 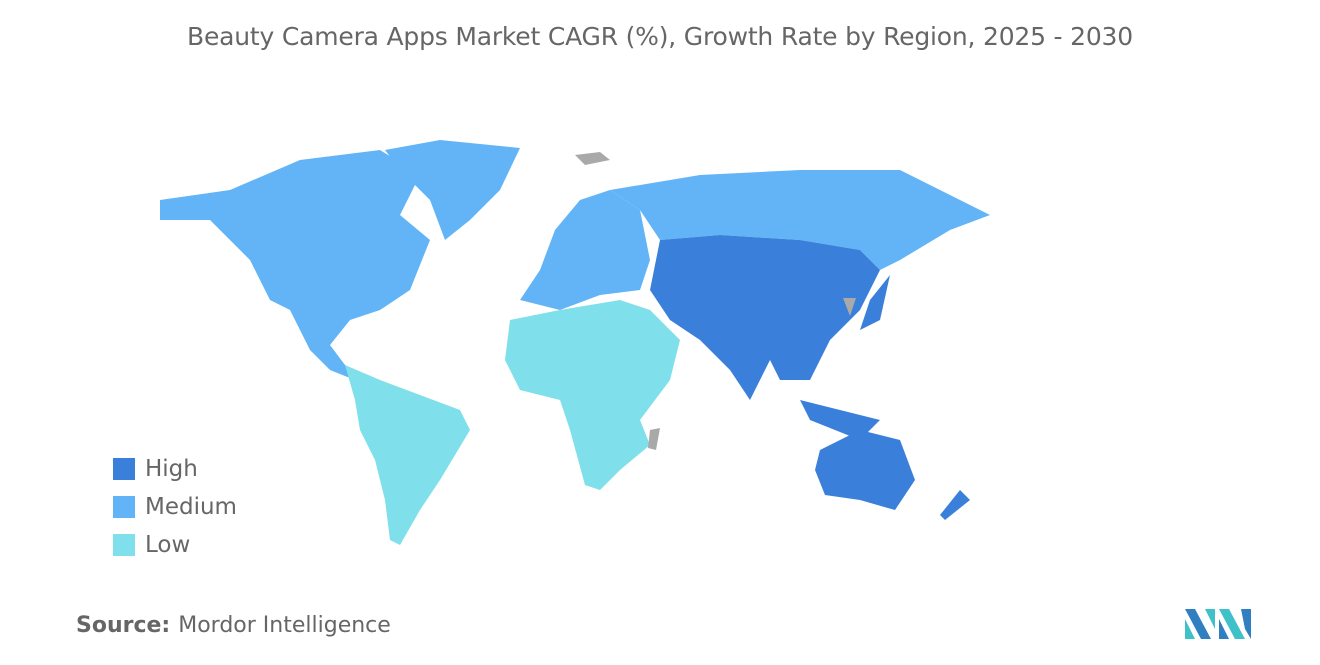 What do you see at coordinates (765, 317) in the screenshot?
I see `region-asia` at bounding box center [765, 317].